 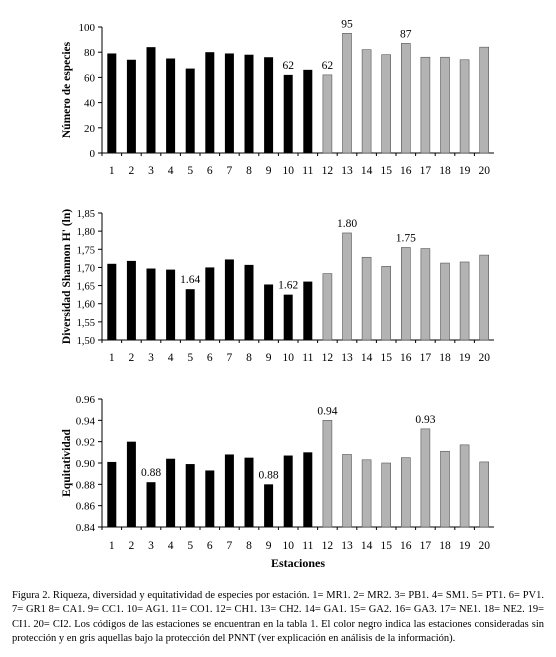 I want to click on data-label: 87, so click(x=406, y=34).